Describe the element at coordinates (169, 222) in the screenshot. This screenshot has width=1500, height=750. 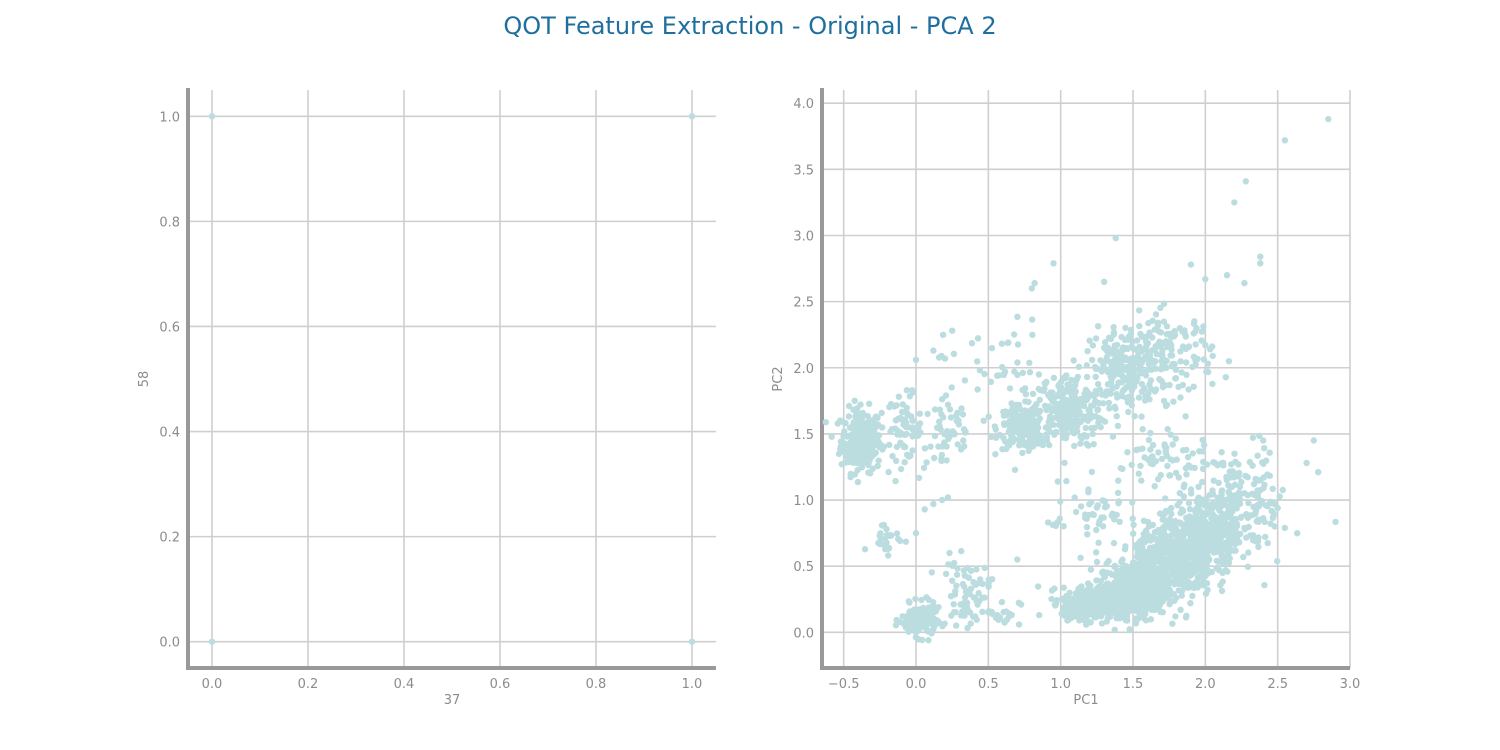
I see `y-tick-label: 0.8` at that location.